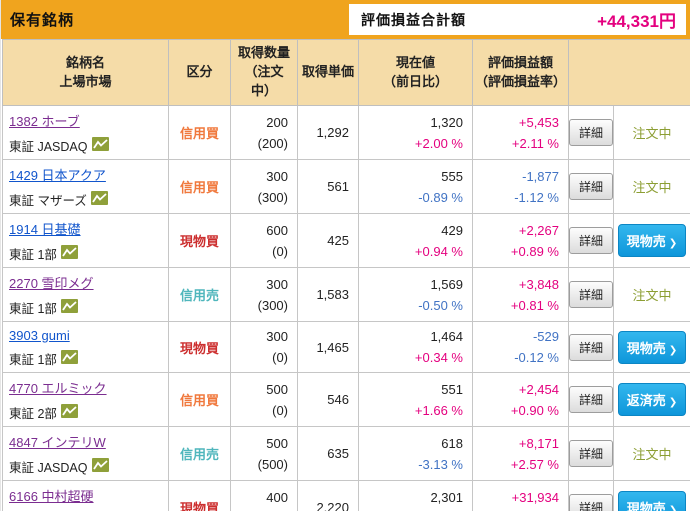 The height and width of the screenshot is (511, 690). Describe the element at coordinates (85, 132) in the screenshot. I see `stock-name-cell: 1382 ホーブ 東証 JASDAQ` at that location.